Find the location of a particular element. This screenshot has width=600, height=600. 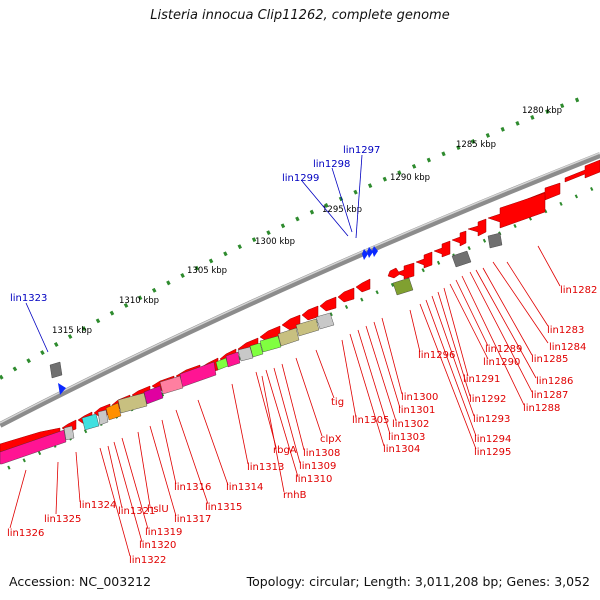

ruler-label-1305: 1305 kbp is located at coordinates (207, 271).